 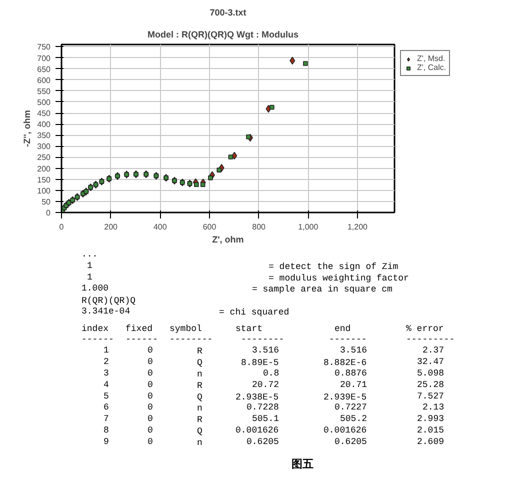 I want to click on x-tick-label: 400, so click(x=160, y=227).